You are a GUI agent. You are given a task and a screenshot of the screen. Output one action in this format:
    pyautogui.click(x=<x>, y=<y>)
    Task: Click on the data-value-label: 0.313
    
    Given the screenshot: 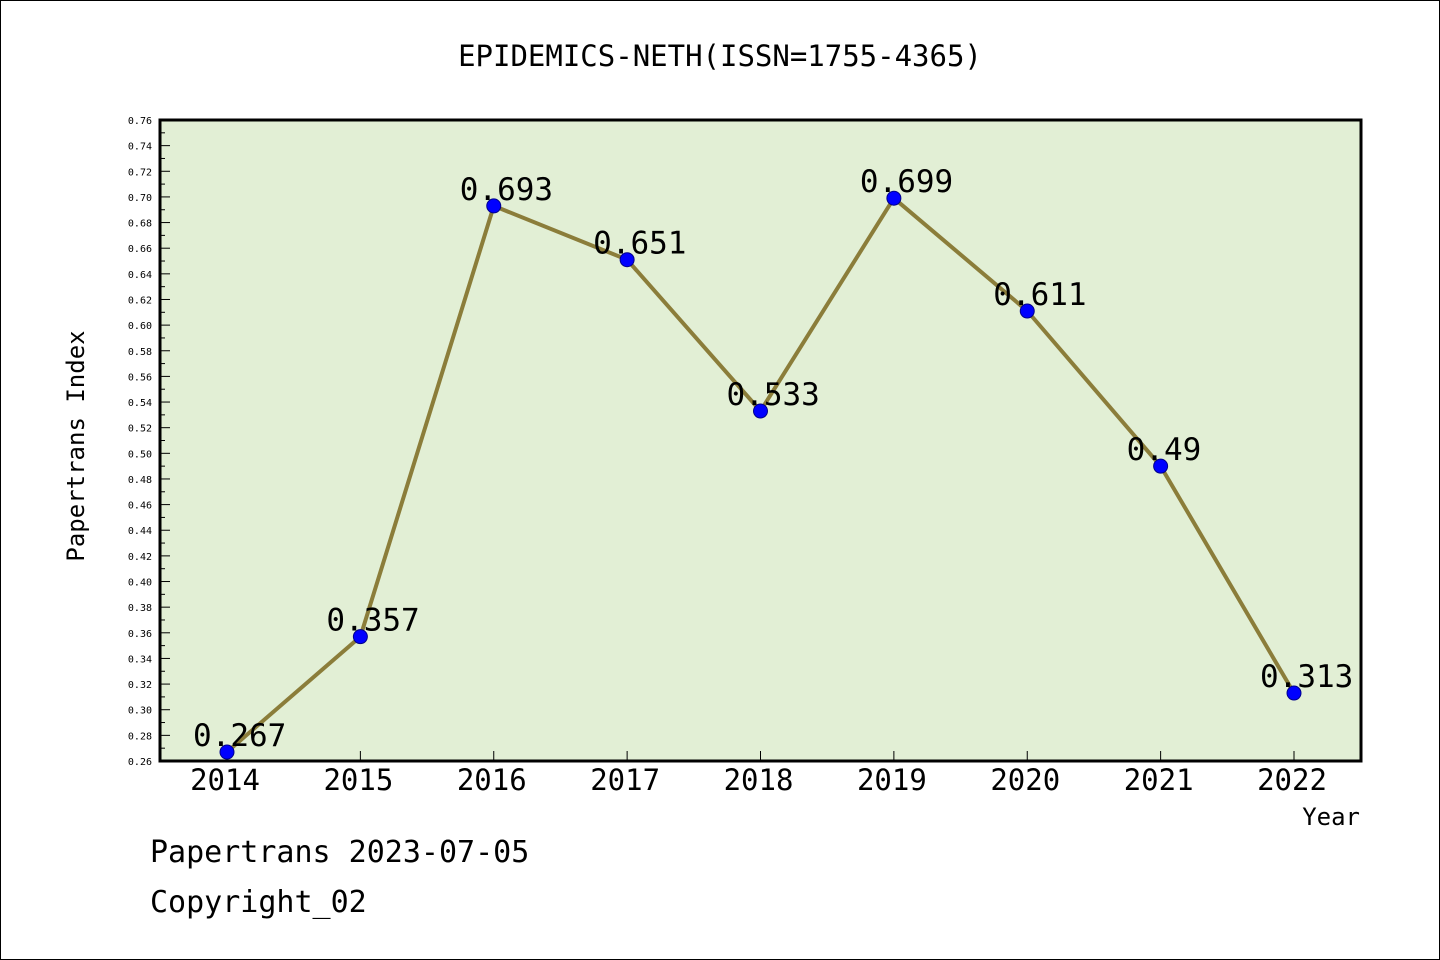 What is the action you would take?
    pyautogui.click(x=1306, y=677)
    